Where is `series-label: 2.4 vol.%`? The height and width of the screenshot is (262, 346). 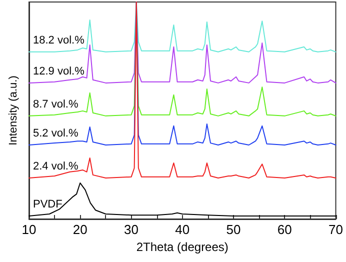
series-label: 2.4 vol.% is located at coordinates (55, 166).